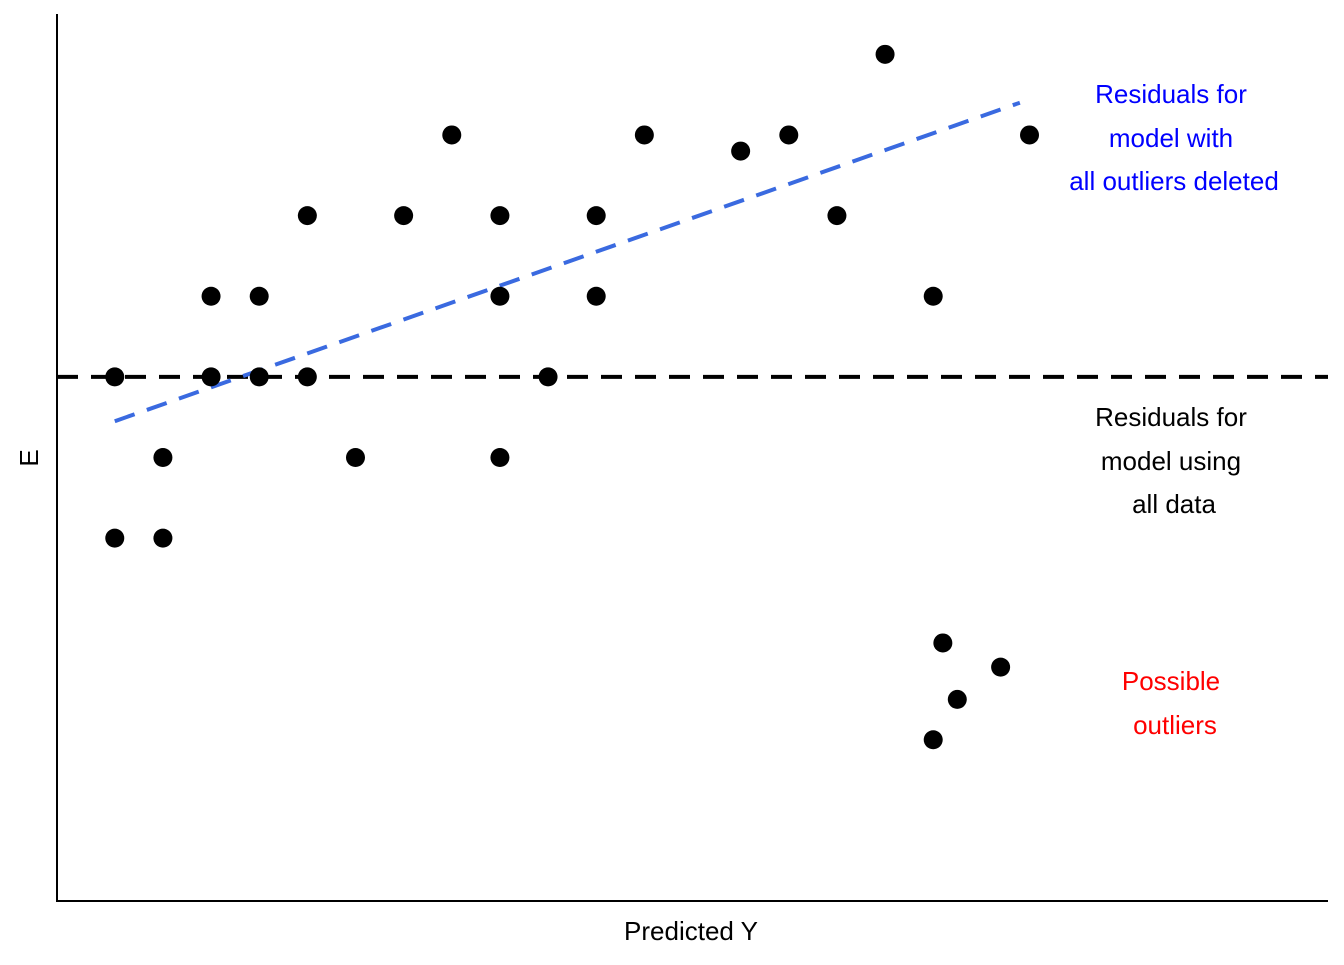 This screenshot has height=965, width=1344. I want to click on y-axis-label: E, so click(29, 457).